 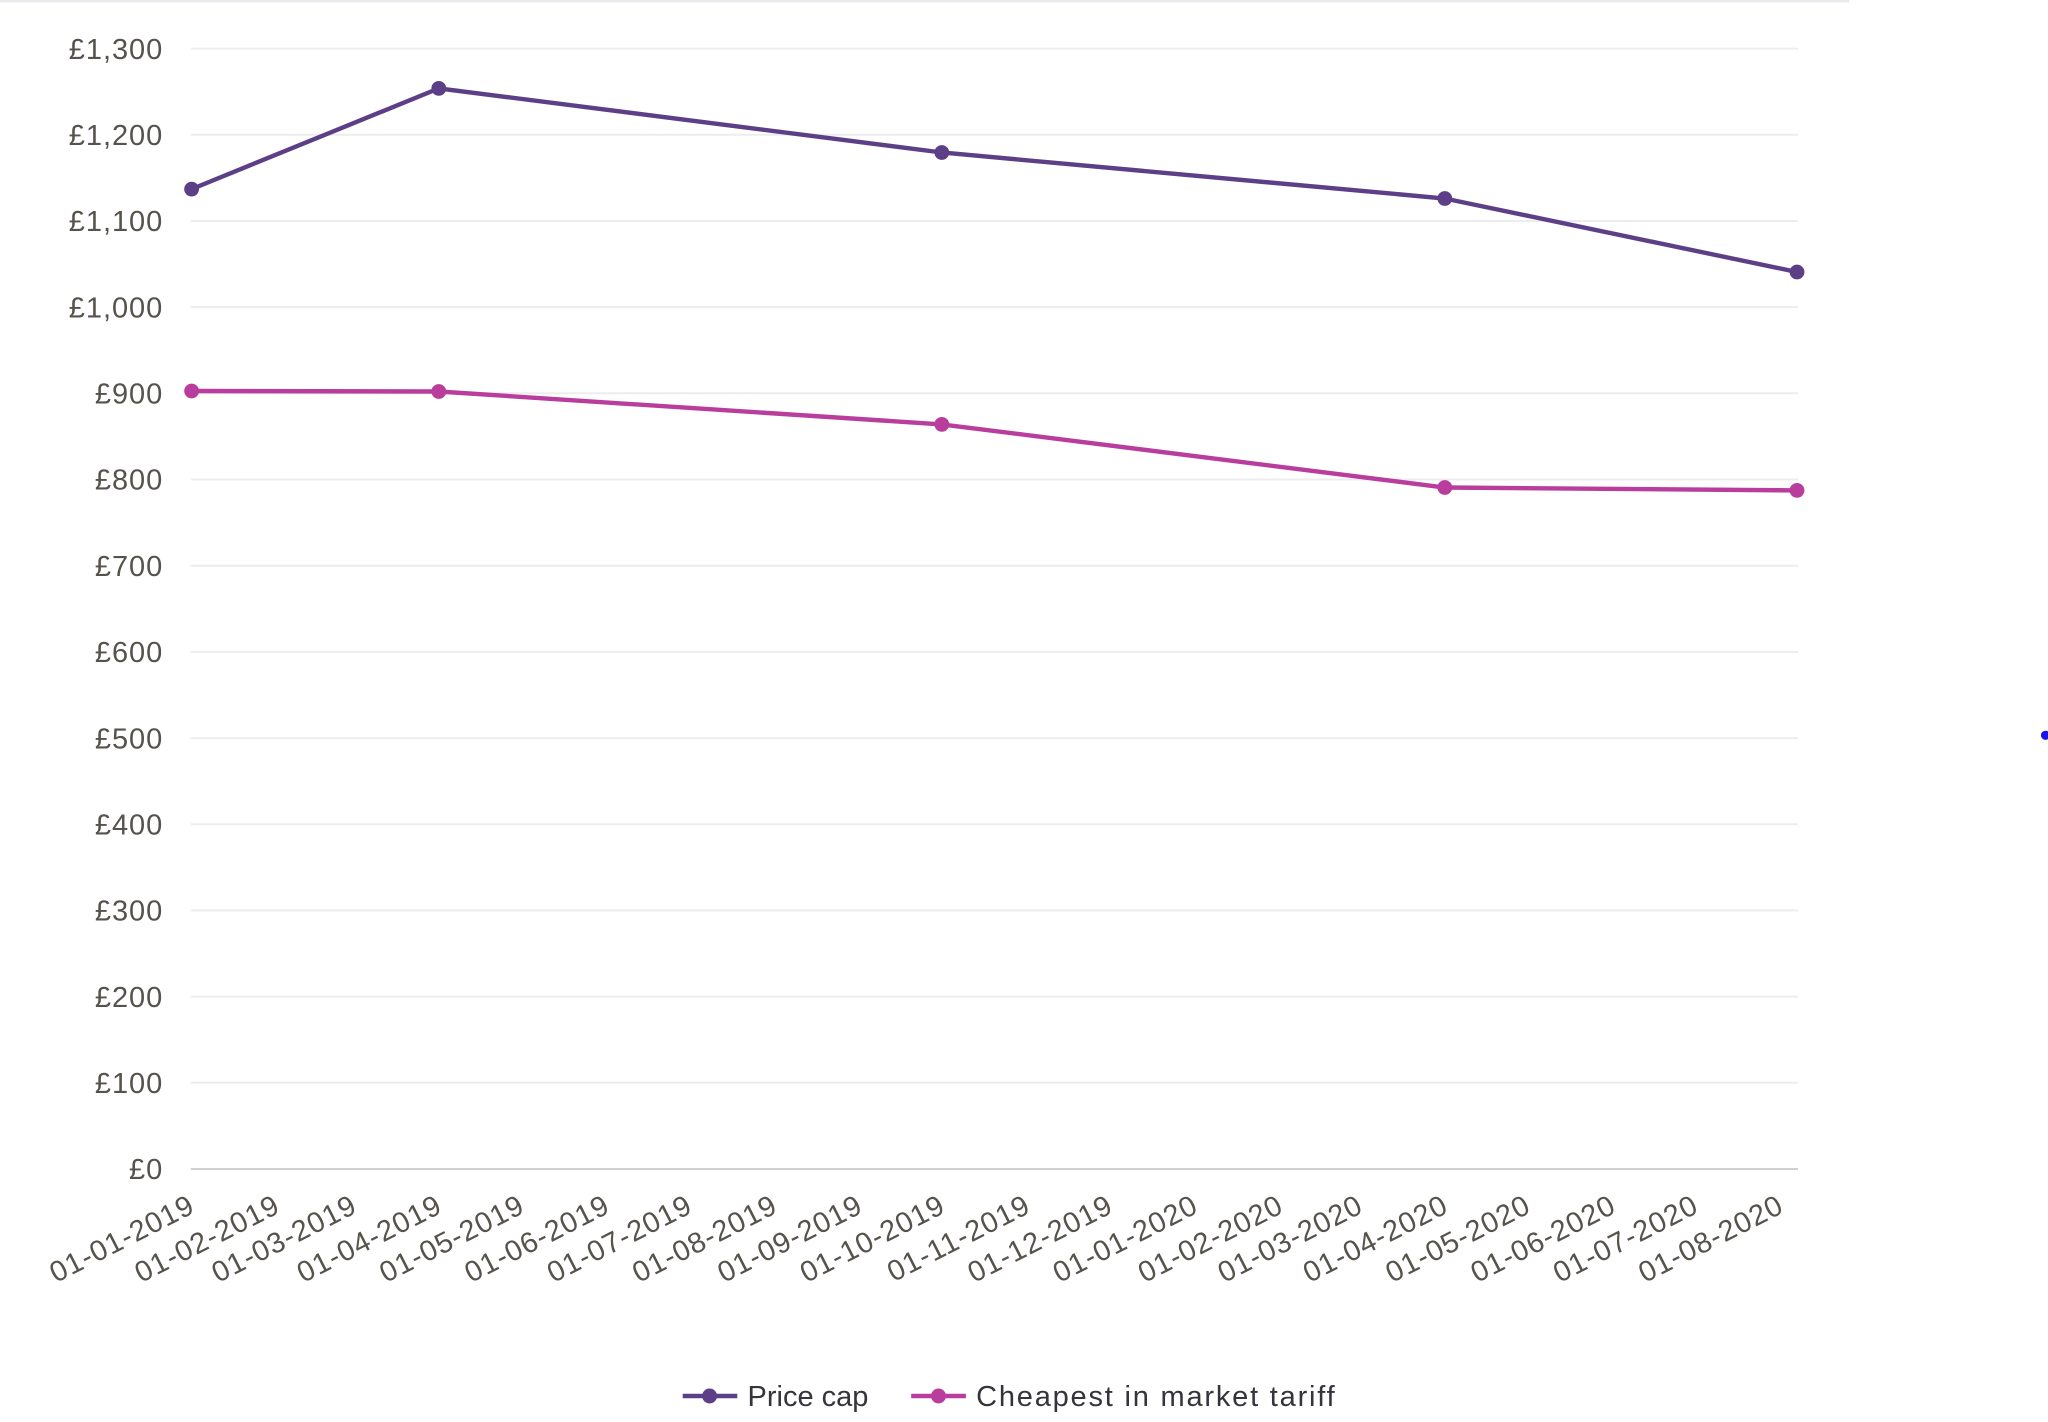 What do you see at coordinates (129, 481) in the screenshot?
I see `svg-text: £800` at bounding box center [129, 481].